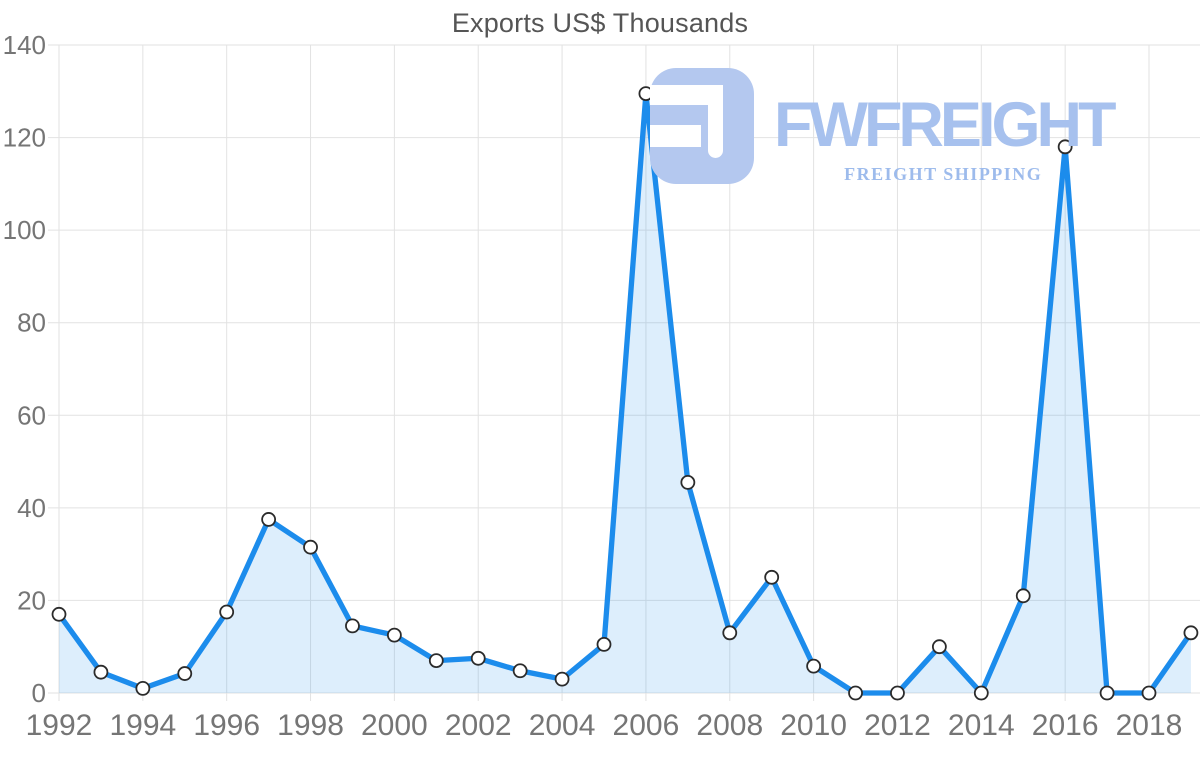 Image resolution: width=1200 pixels, height=763 pixels. Describe the element at coordinates (31, 323) in the screenshot. I see `y-tick-label: 80` at that location.